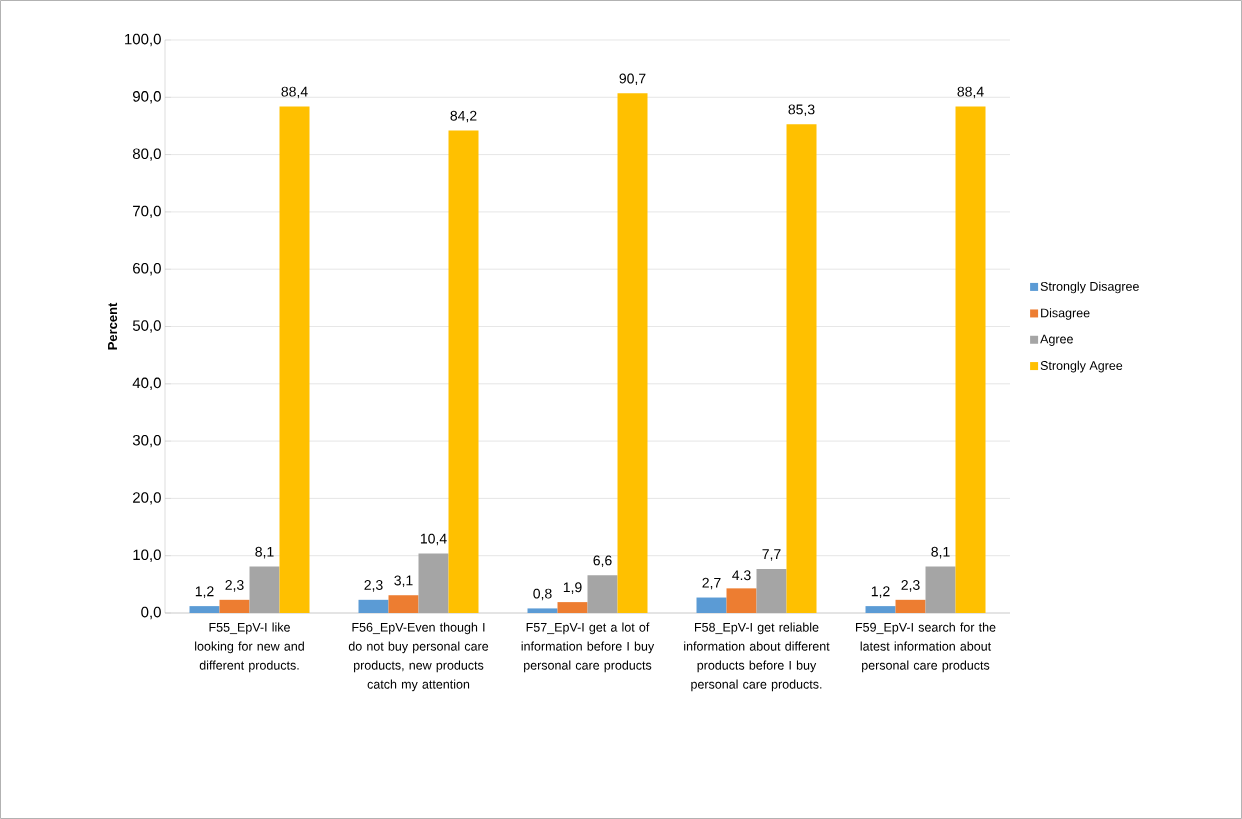  I want to click on x-tick-label: F58_EpV-I get reliable information about different products before I buy personal care products., so click(757, 657).